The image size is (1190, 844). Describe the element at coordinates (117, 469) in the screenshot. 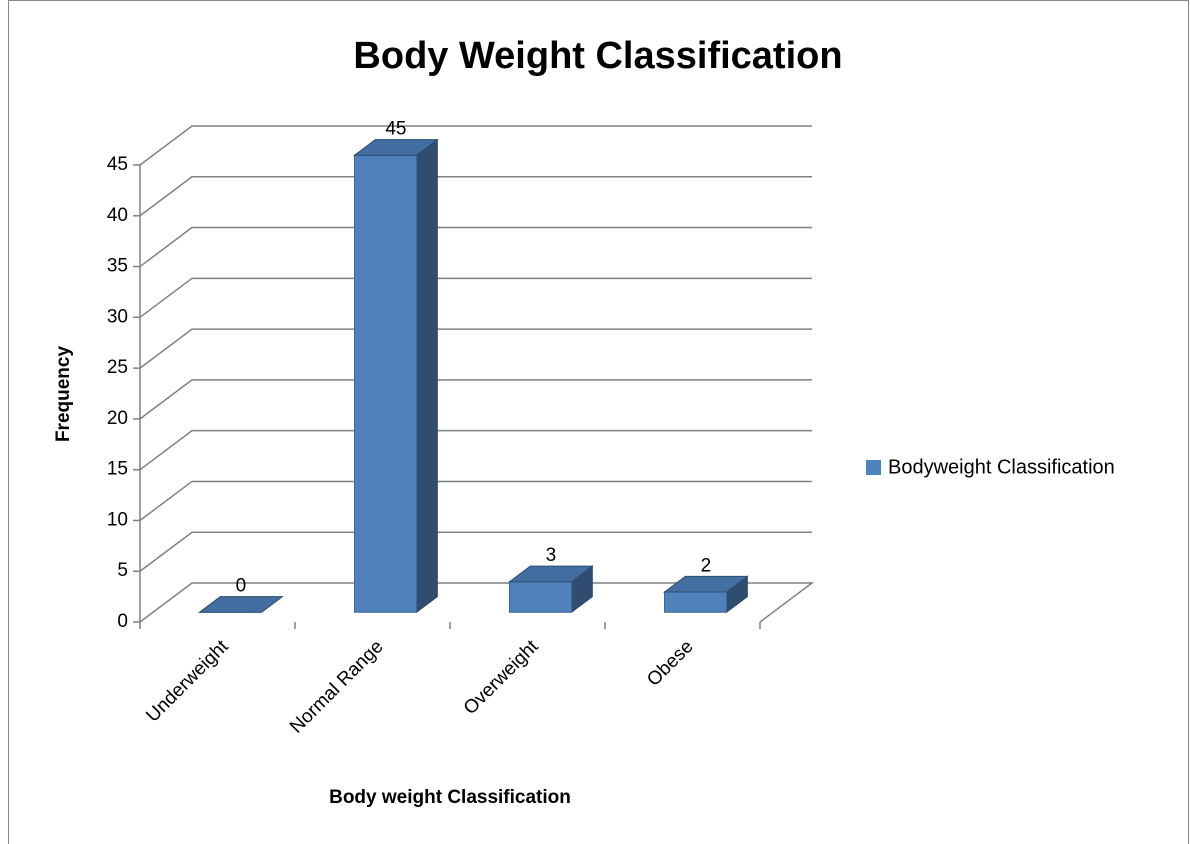

I see `y-tick-label: 15` at that location.